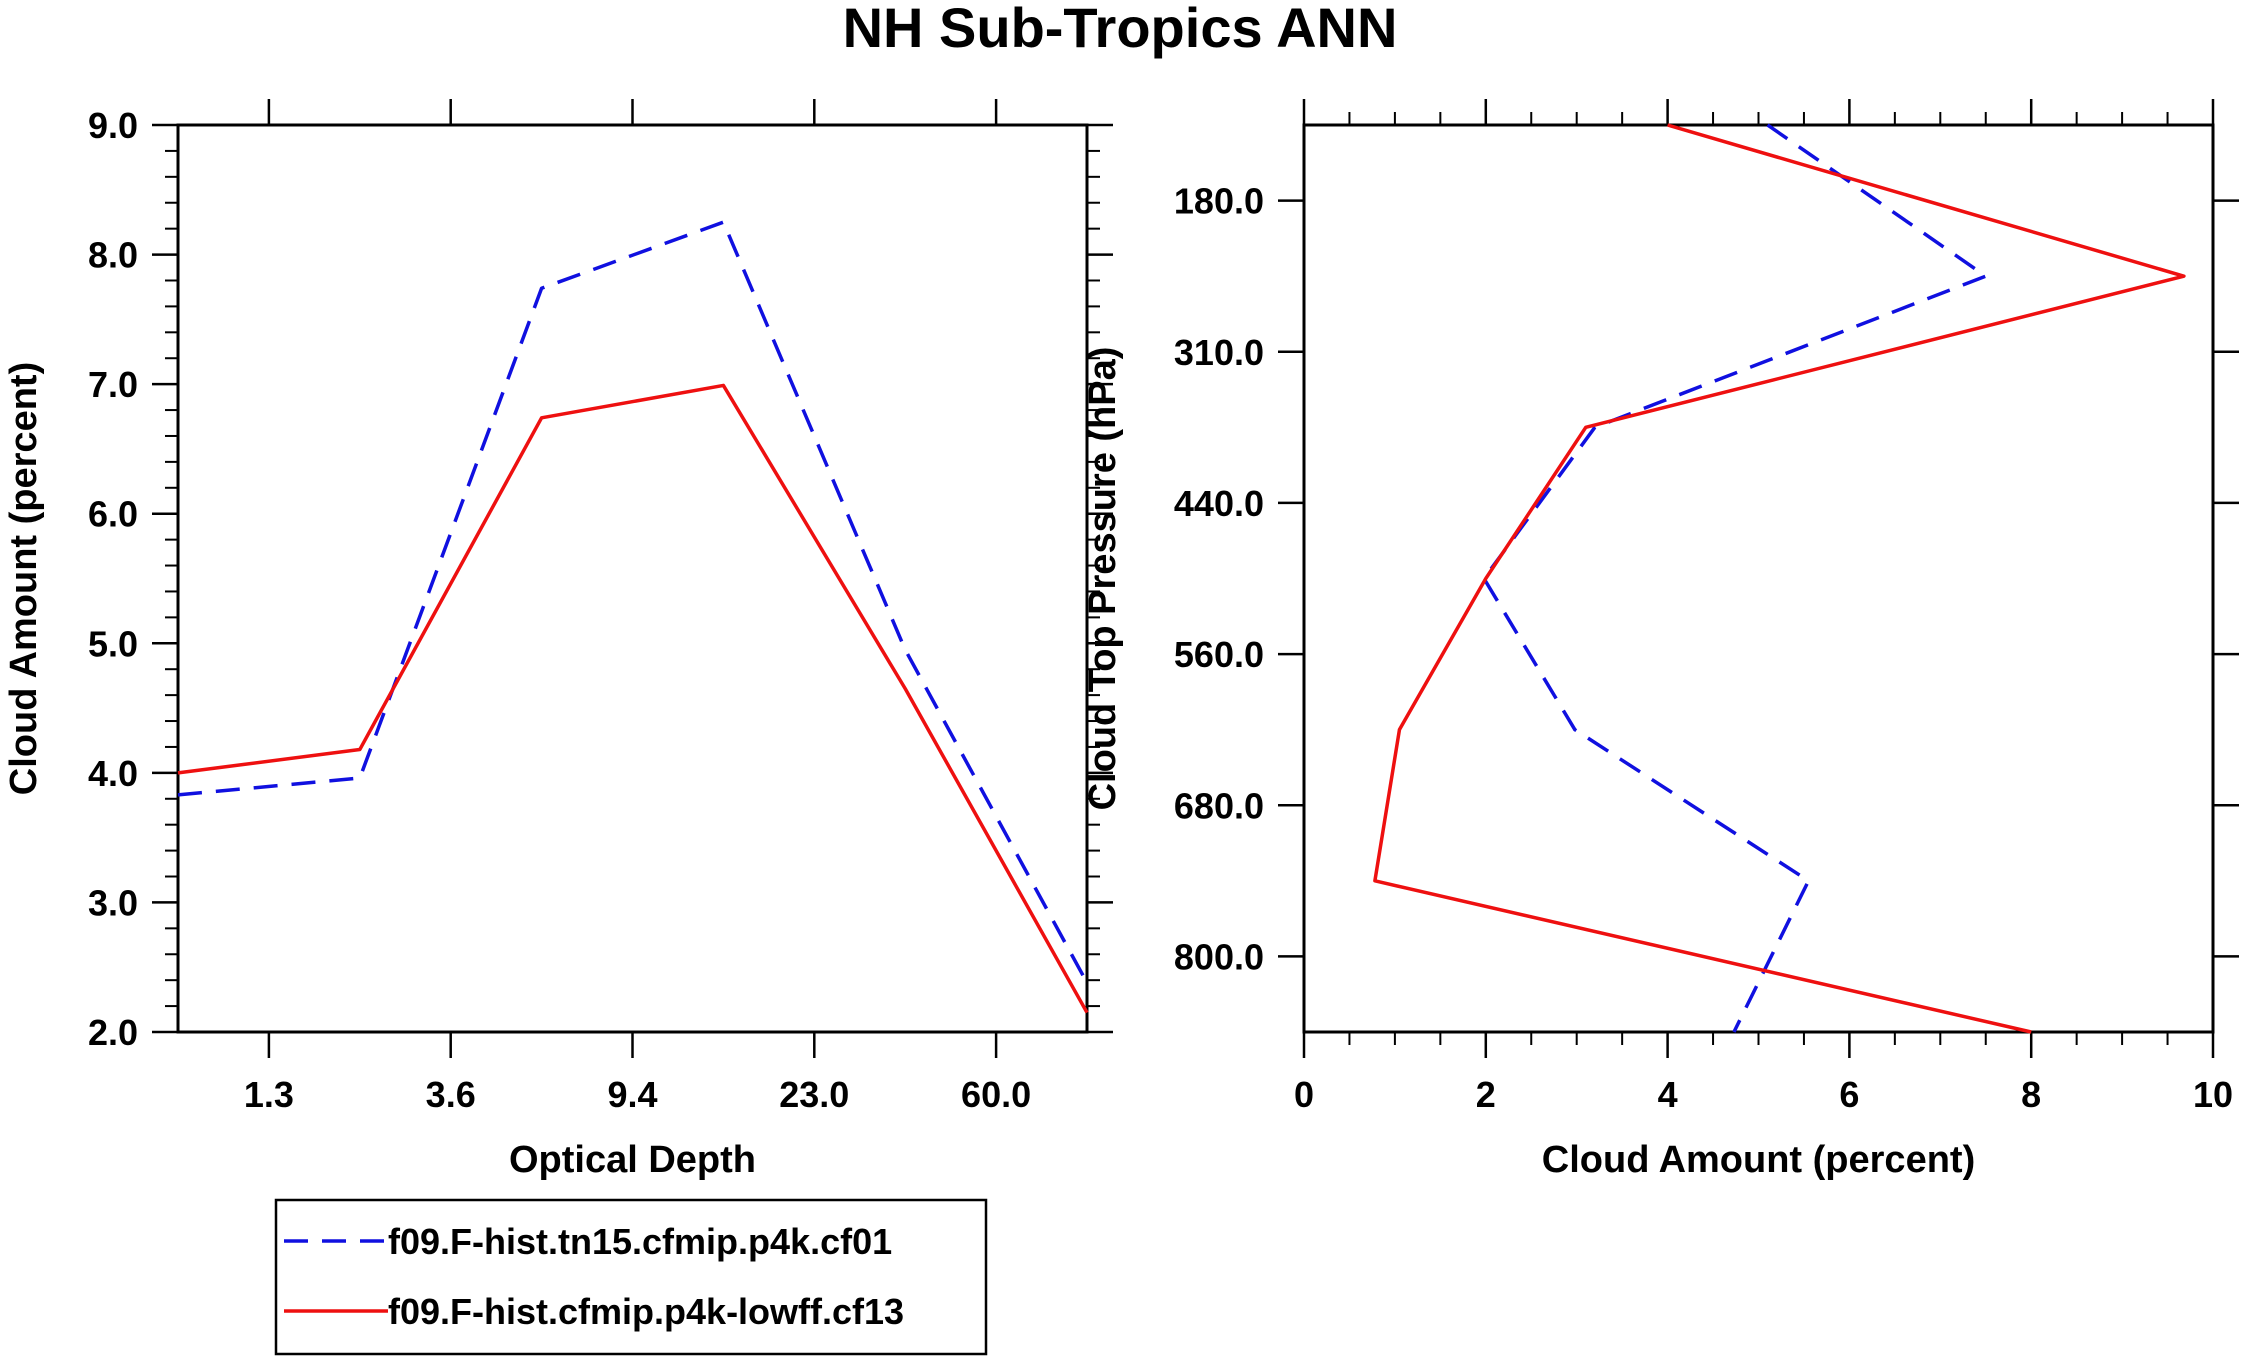  Describe the element at coordinates (632, 1094) in the screenshot. I see `left-x-tick-label: 9.4` at that location.